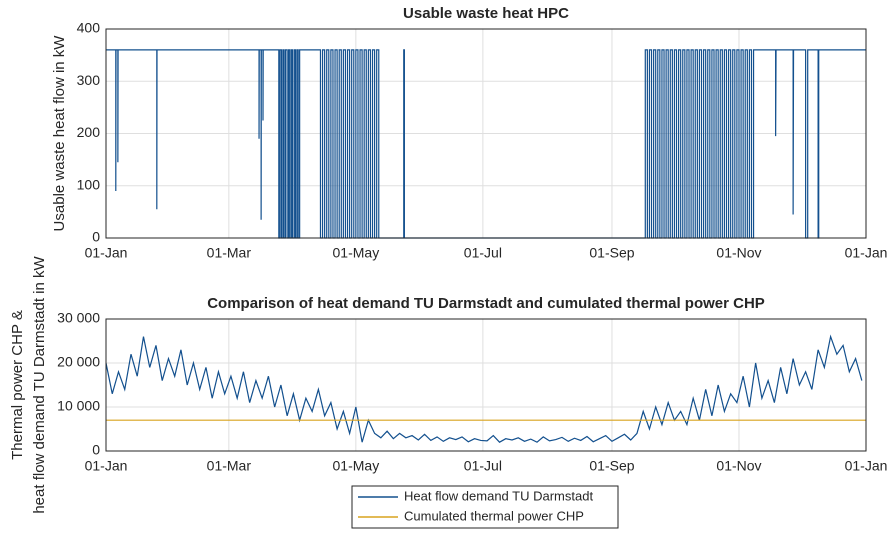 This screenshot has width=888, height=538. I want to click on y-tick-label: 100, so click(89, 184).